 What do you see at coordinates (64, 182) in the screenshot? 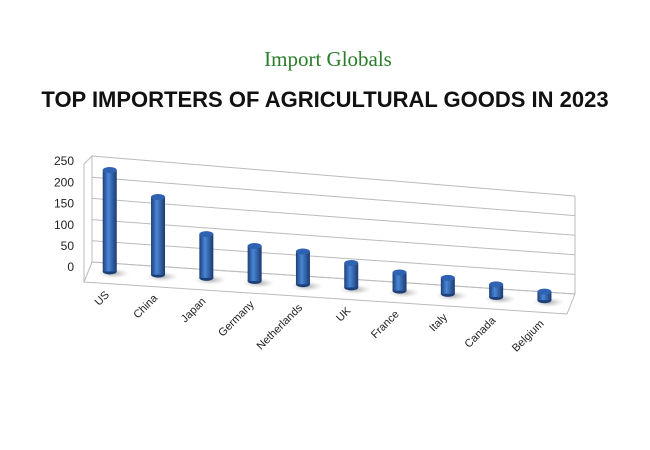
I see `y-tick-label: 200` at bounding box center [64, 182].